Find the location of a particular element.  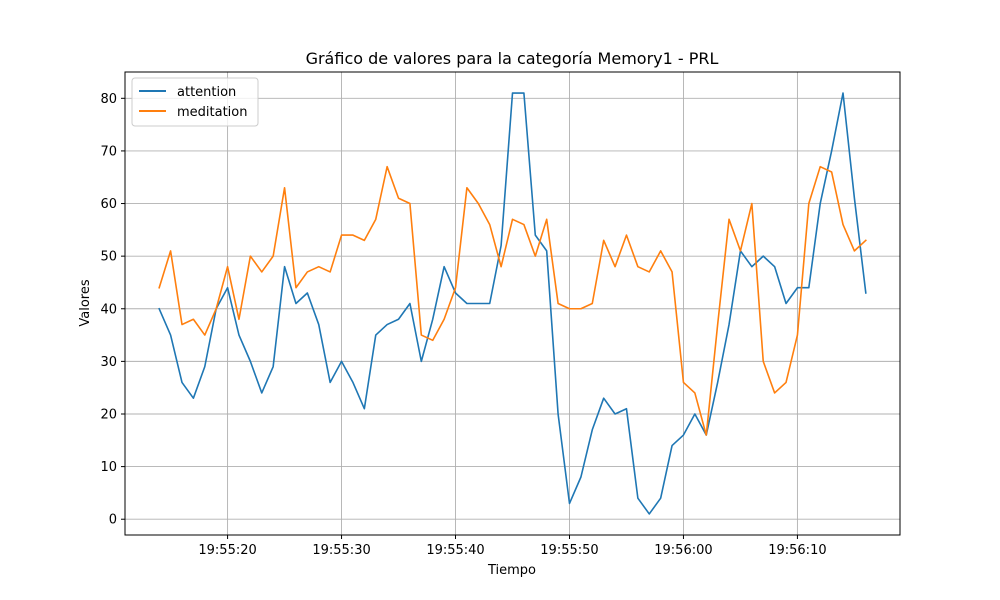

y-tick-label: 20 is located at coordinates (108, 414).